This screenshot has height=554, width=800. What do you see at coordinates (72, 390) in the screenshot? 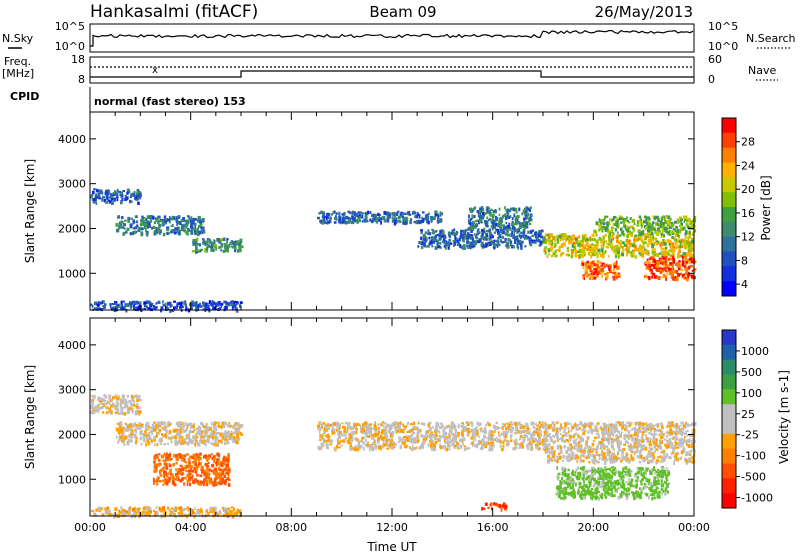
I see `velocity-y-tick-label: 3000` at bounding box center [72, 390].